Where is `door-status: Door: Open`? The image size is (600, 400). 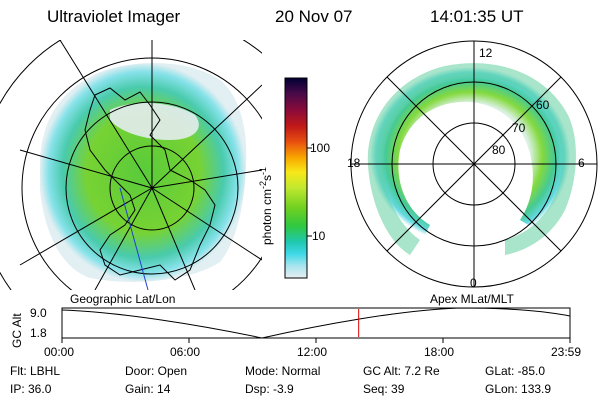
door-status: Door: Open is located at coordinates (156, 371).